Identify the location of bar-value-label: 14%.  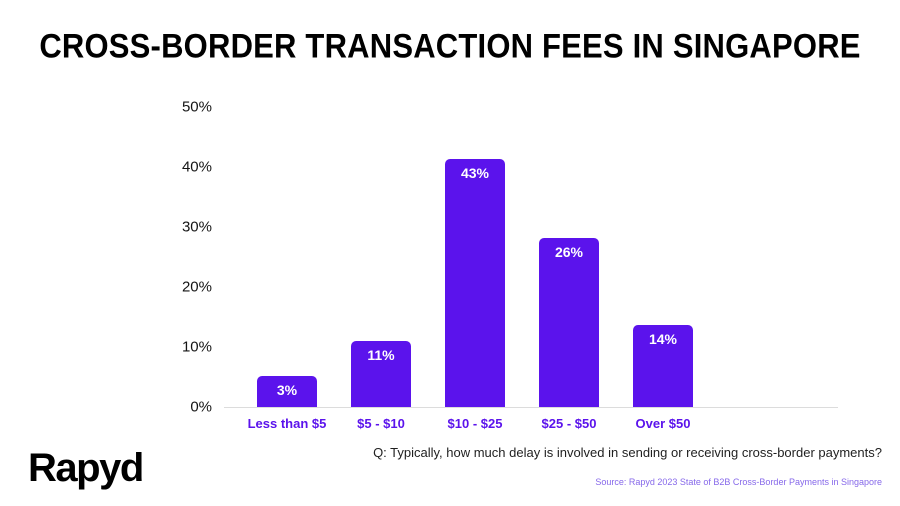
(663, 338).